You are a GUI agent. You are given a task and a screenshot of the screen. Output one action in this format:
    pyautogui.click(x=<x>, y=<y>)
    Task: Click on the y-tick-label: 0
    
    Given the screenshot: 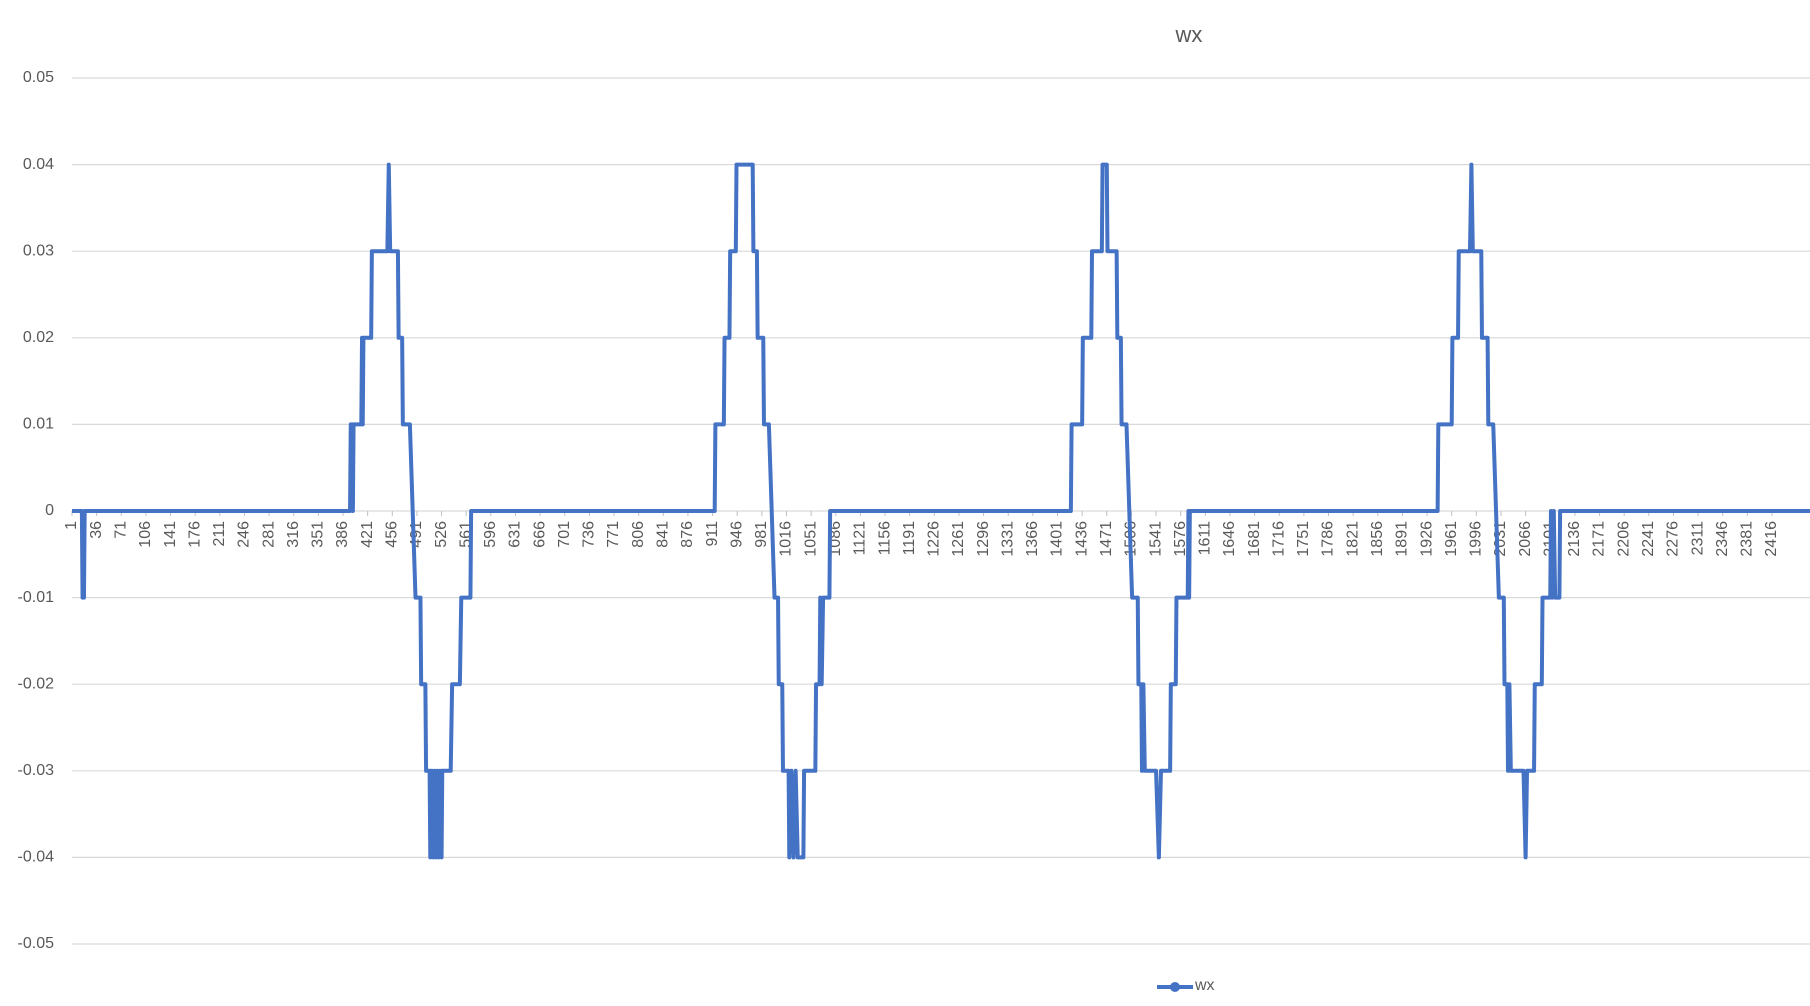 What is the action you would take?
    pyautogui.click(x=49, y=510)
    